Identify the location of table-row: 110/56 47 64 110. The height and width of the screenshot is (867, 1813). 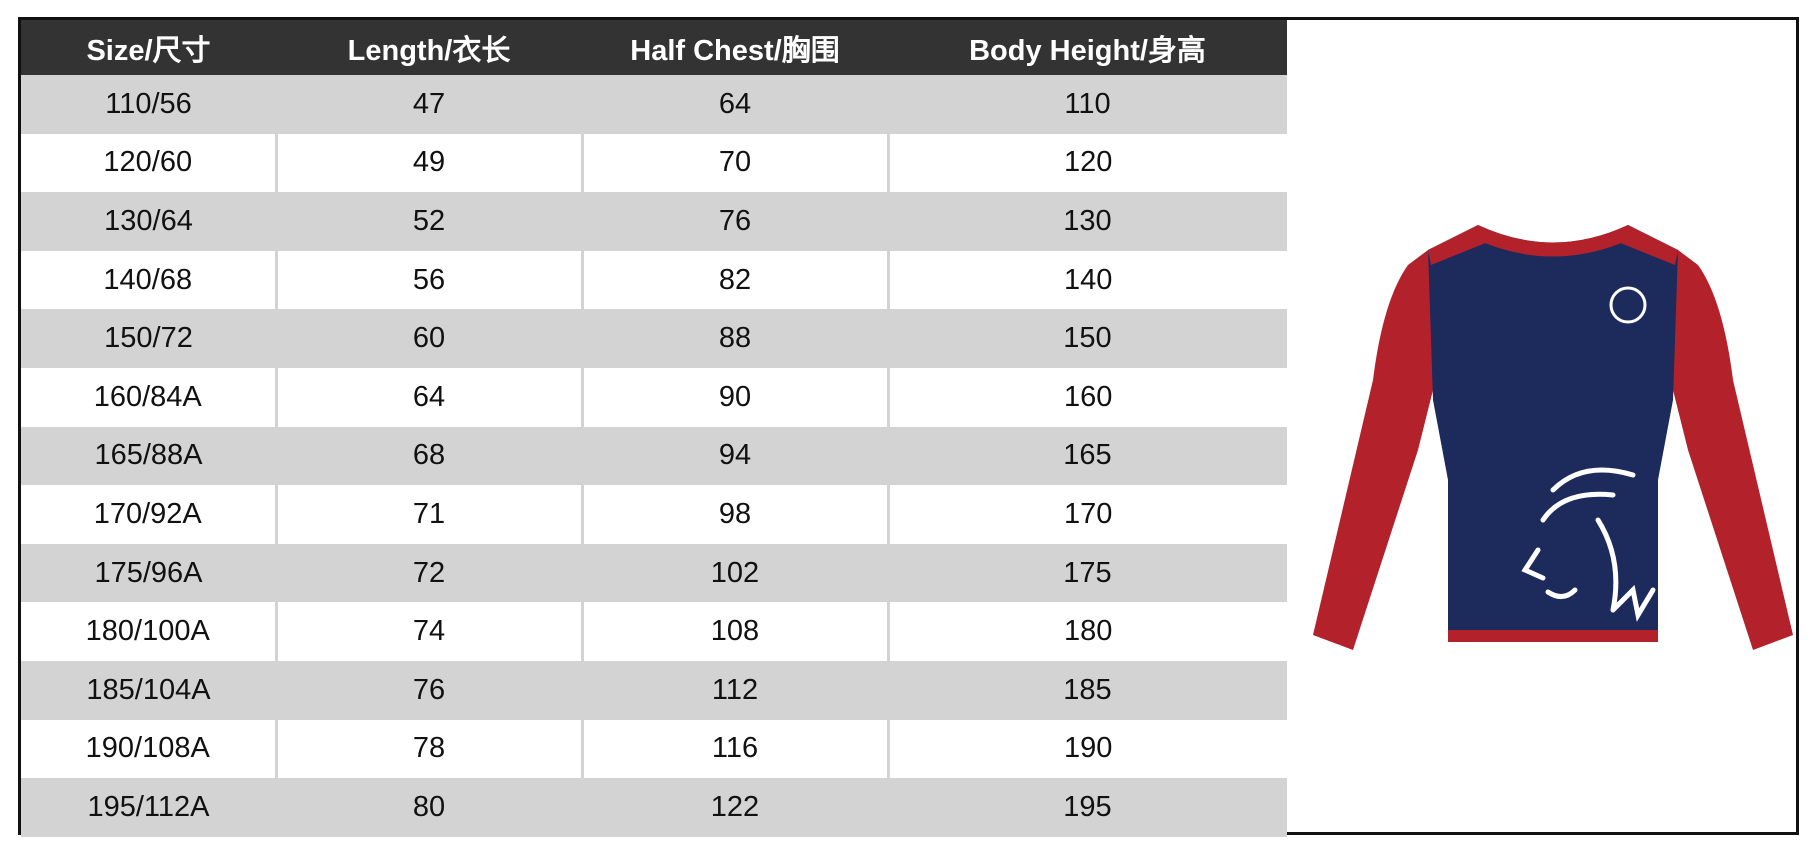
(654, 104).